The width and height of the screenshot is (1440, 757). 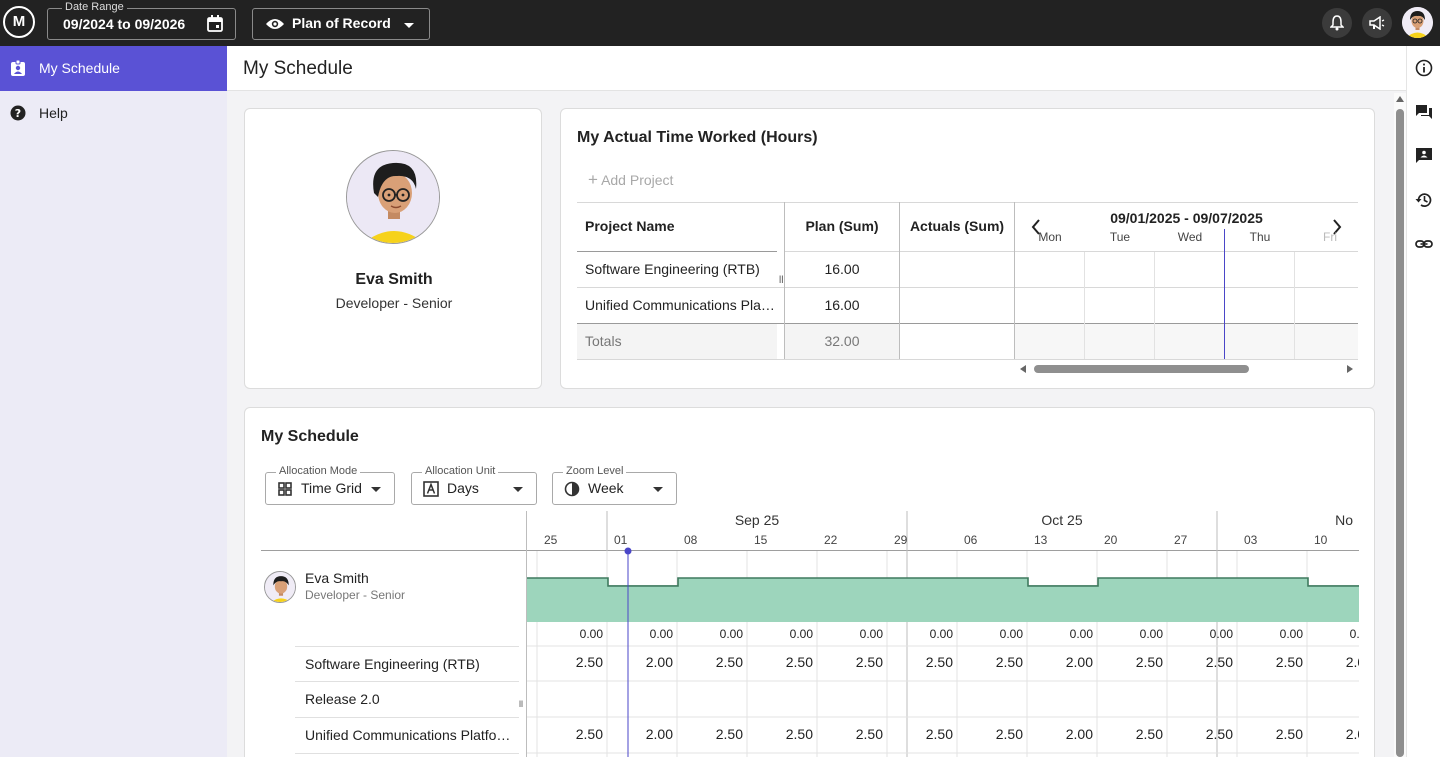 What do you see at coordinates (1186, 218) in the screenshot?
I see `week-range: 09/01/2025 - 09/07/2025` at bounding box center [1186, 218].